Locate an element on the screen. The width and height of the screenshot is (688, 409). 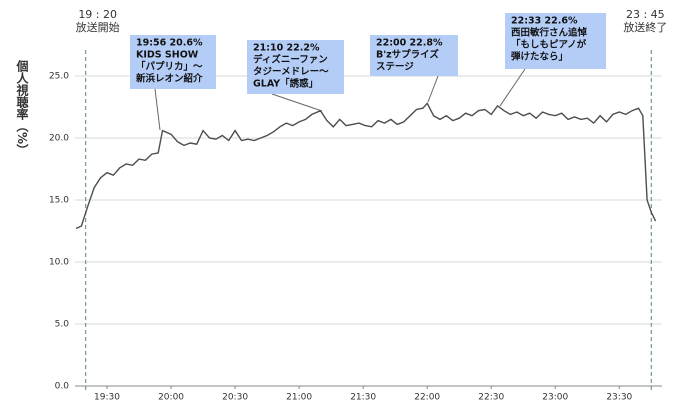
annotation-text: 19:56 20.6% is located at coordinates (169, 43).